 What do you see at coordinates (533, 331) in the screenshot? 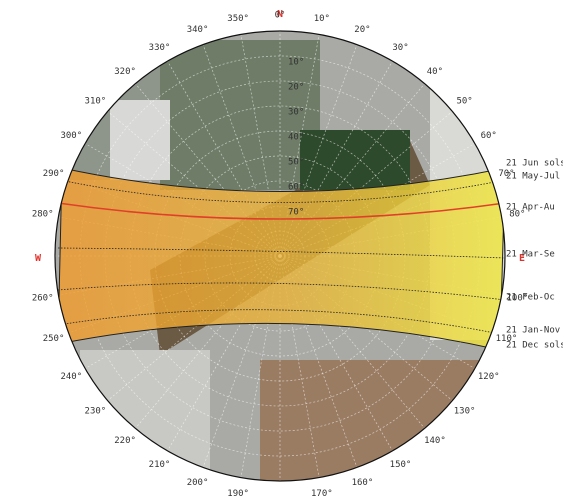
I see `date-label: 21 Jan-Nov` at bounding box center [533, 331].